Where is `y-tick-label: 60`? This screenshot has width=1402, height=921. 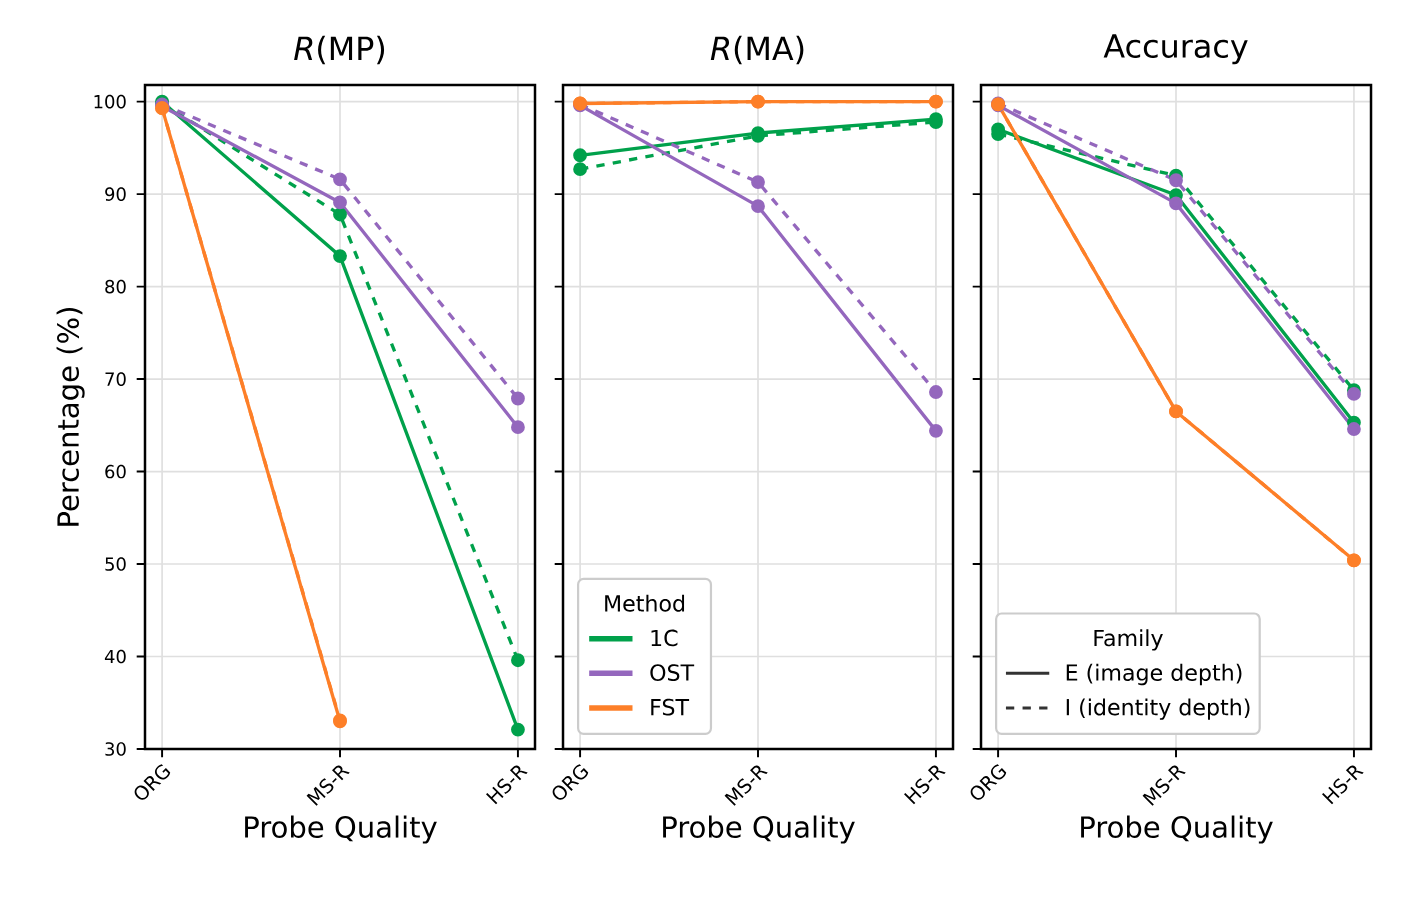 y-tick-label: 60 is located at coordinates (115, 471).